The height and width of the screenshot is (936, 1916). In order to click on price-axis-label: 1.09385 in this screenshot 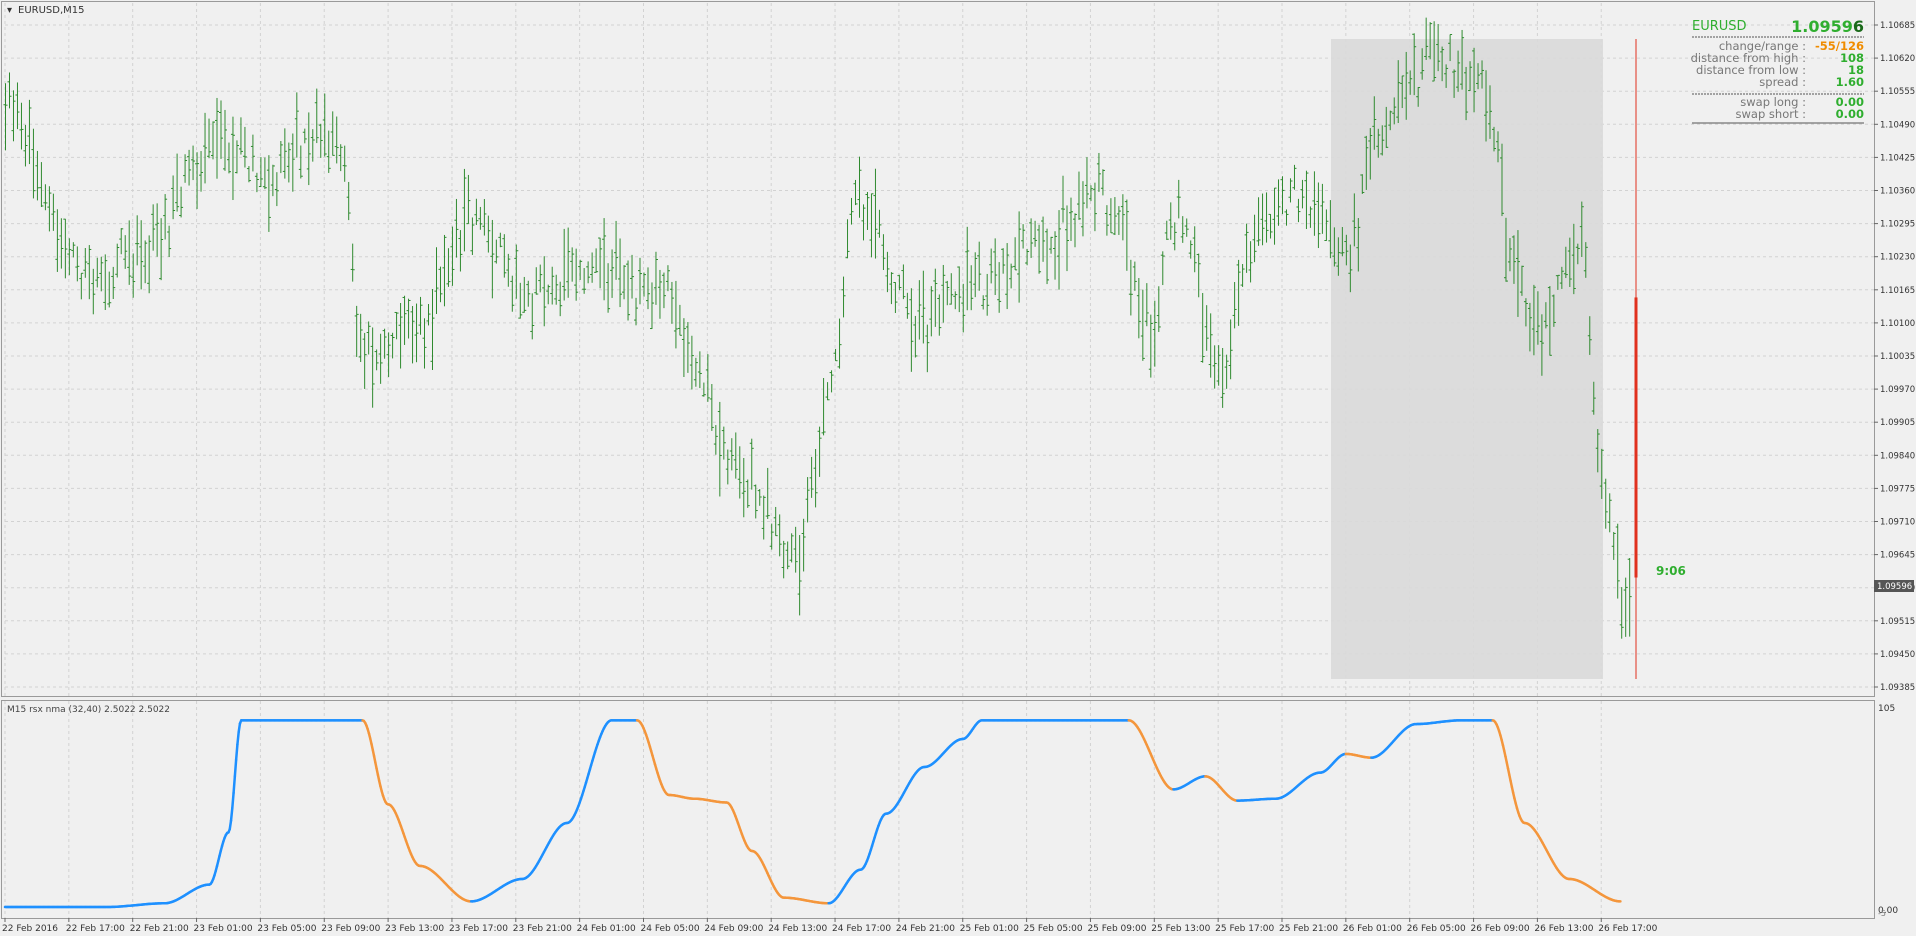, I will do `click(1897, 688)`.